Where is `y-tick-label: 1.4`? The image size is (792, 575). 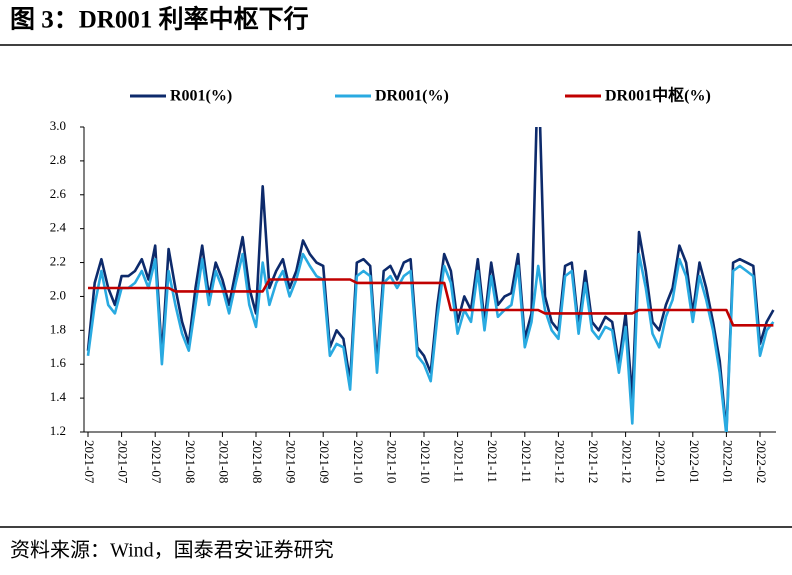 y-tick-label: 1.4 is located at coordinates (58, 396).